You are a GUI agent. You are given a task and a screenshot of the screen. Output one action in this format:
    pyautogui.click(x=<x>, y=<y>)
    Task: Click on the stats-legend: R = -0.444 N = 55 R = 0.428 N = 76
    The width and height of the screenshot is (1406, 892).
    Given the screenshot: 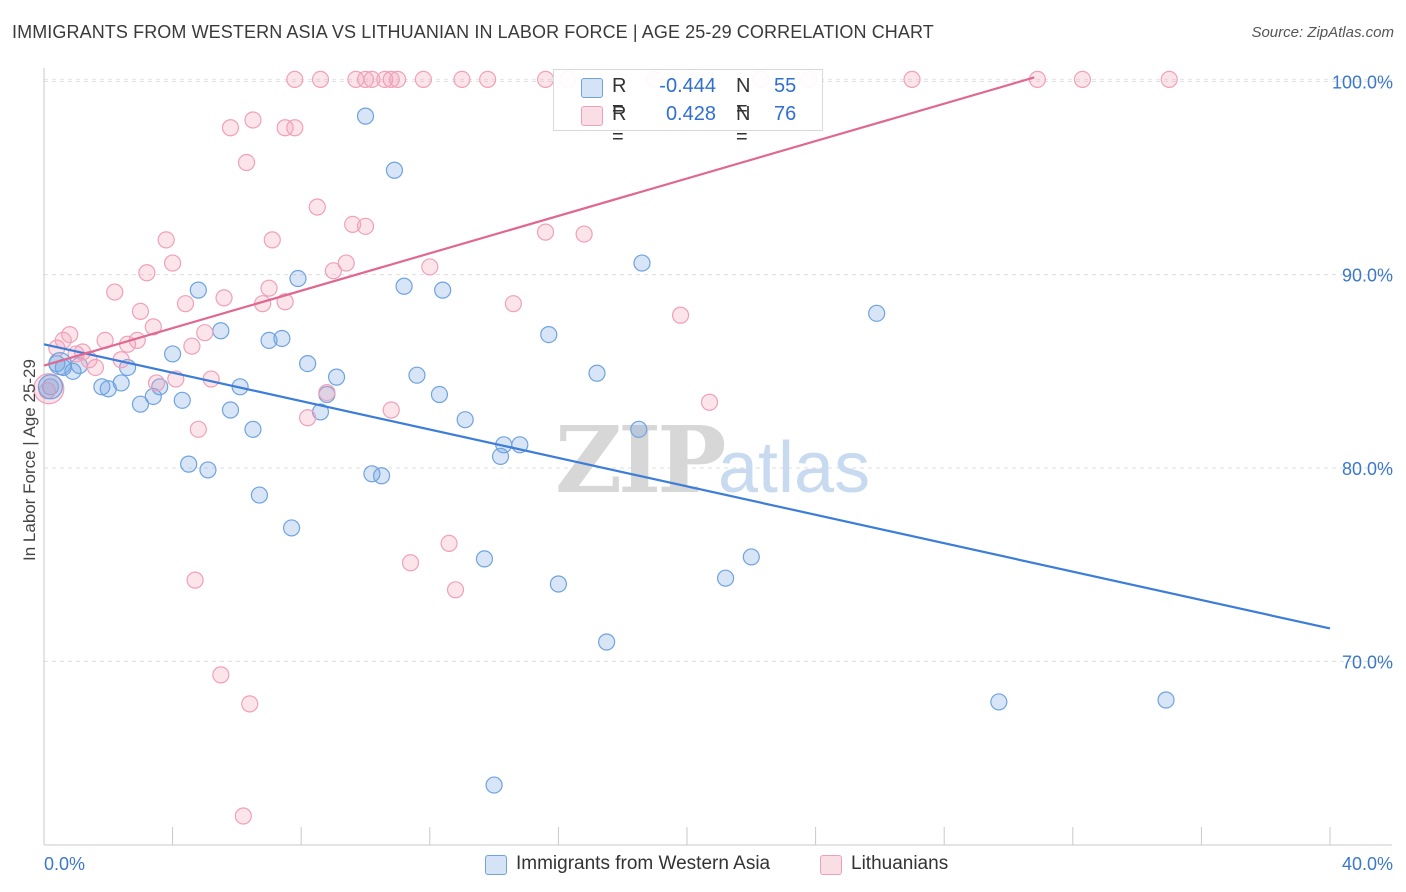 What is the action you would take?
    pyautogui.click(x=688, y=108)
    